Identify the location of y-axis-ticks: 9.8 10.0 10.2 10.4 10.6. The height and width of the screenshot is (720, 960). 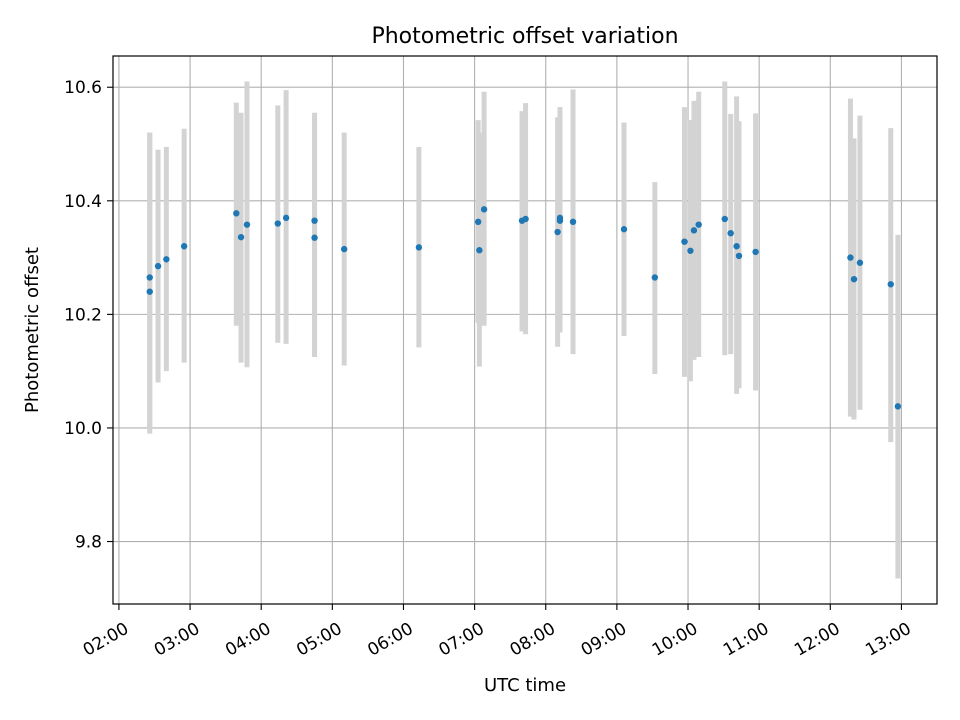
(88, 315).